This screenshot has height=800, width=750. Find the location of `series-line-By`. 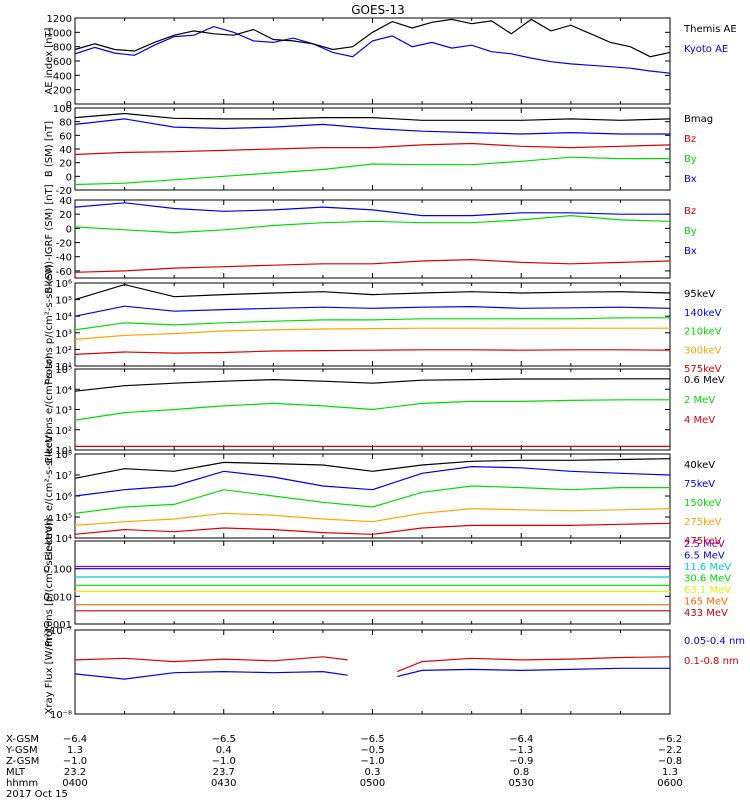

series-line-By is located at coordinates (372, 171).